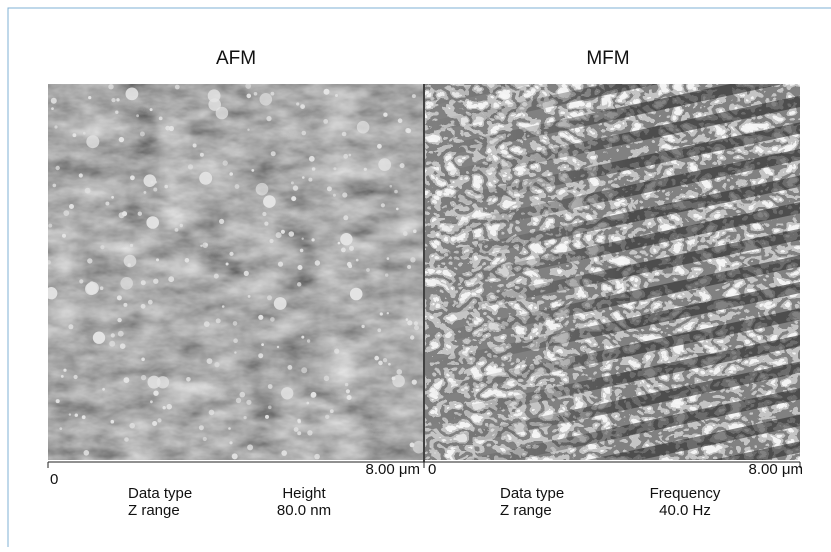 The image size is (831, 552). What do you see at coordinates (154, 510) in the screenshot?
I see `z-range-label: Z range` at bounding box center [154, 510].